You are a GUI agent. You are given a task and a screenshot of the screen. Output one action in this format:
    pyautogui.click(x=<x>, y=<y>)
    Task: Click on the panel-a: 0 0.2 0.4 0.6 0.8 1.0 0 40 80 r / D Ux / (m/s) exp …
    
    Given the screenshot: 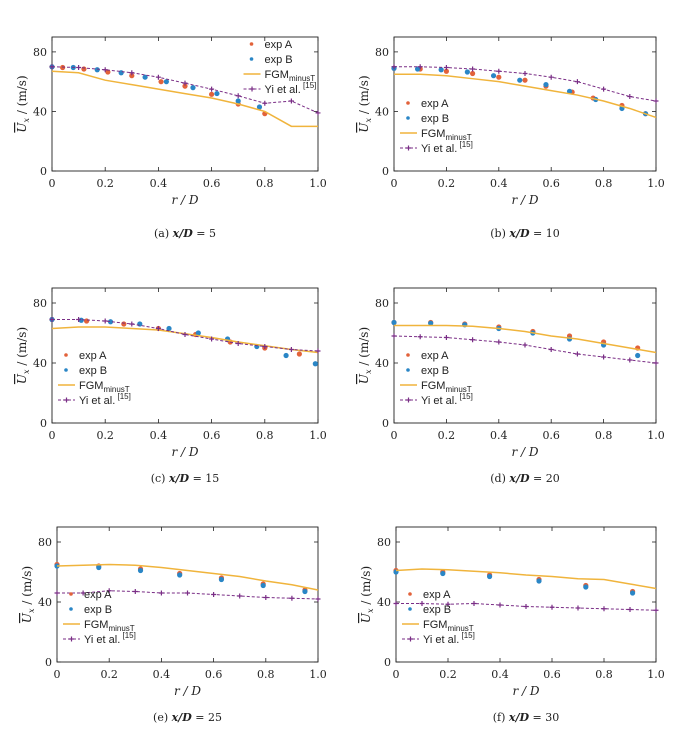 What is the action you would take?
    pyautogui.click(x=171, y=138)
    